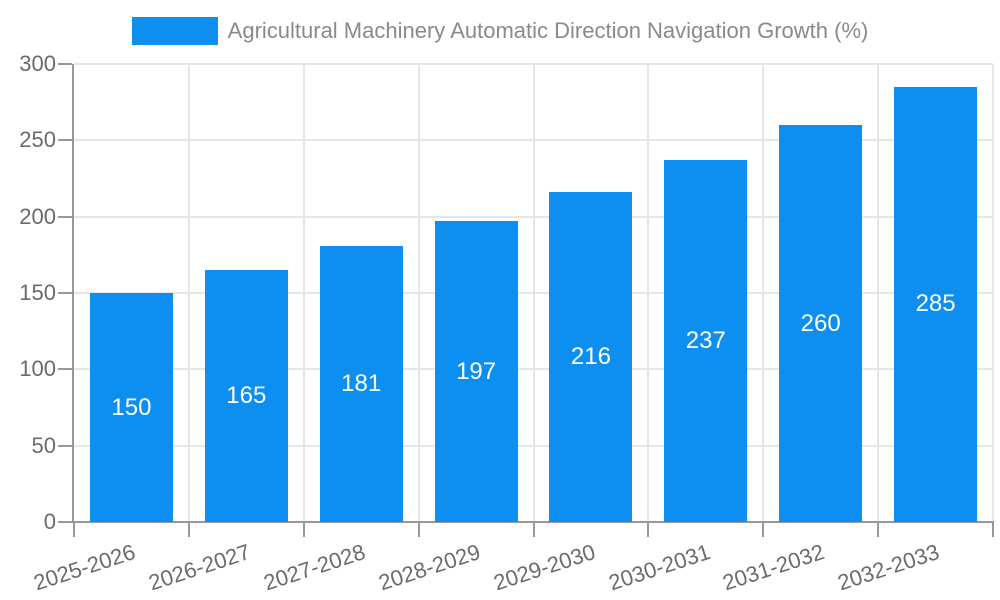 The height and width of the screenshot is (600, 1000). I want to click on y-axis-label: 50, so click(43, 445).